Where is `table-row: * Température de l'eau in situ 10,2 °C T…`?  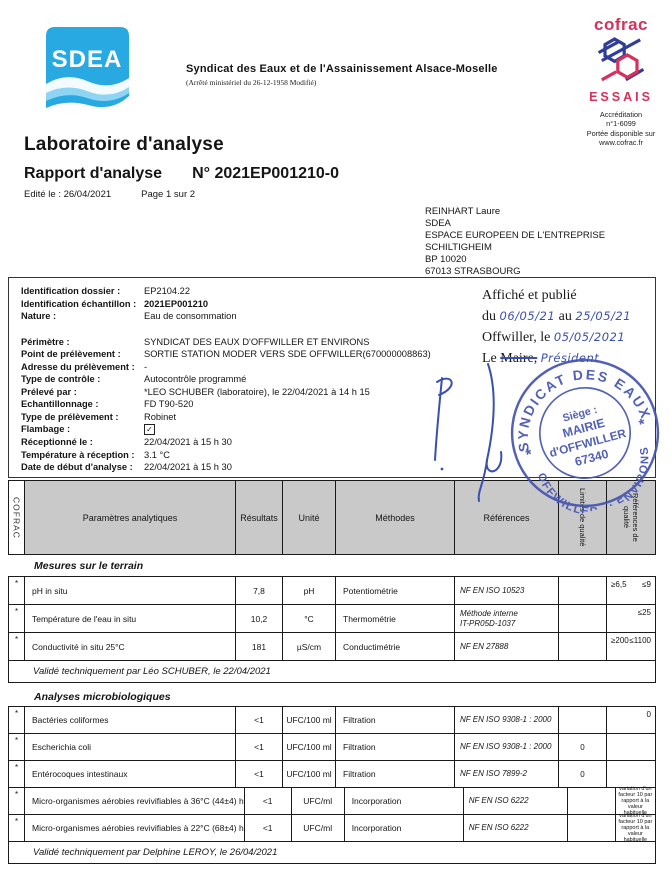 table-row: * Température de l'eau in situ 10,2 °C T… is located at coordinates (332, 618).